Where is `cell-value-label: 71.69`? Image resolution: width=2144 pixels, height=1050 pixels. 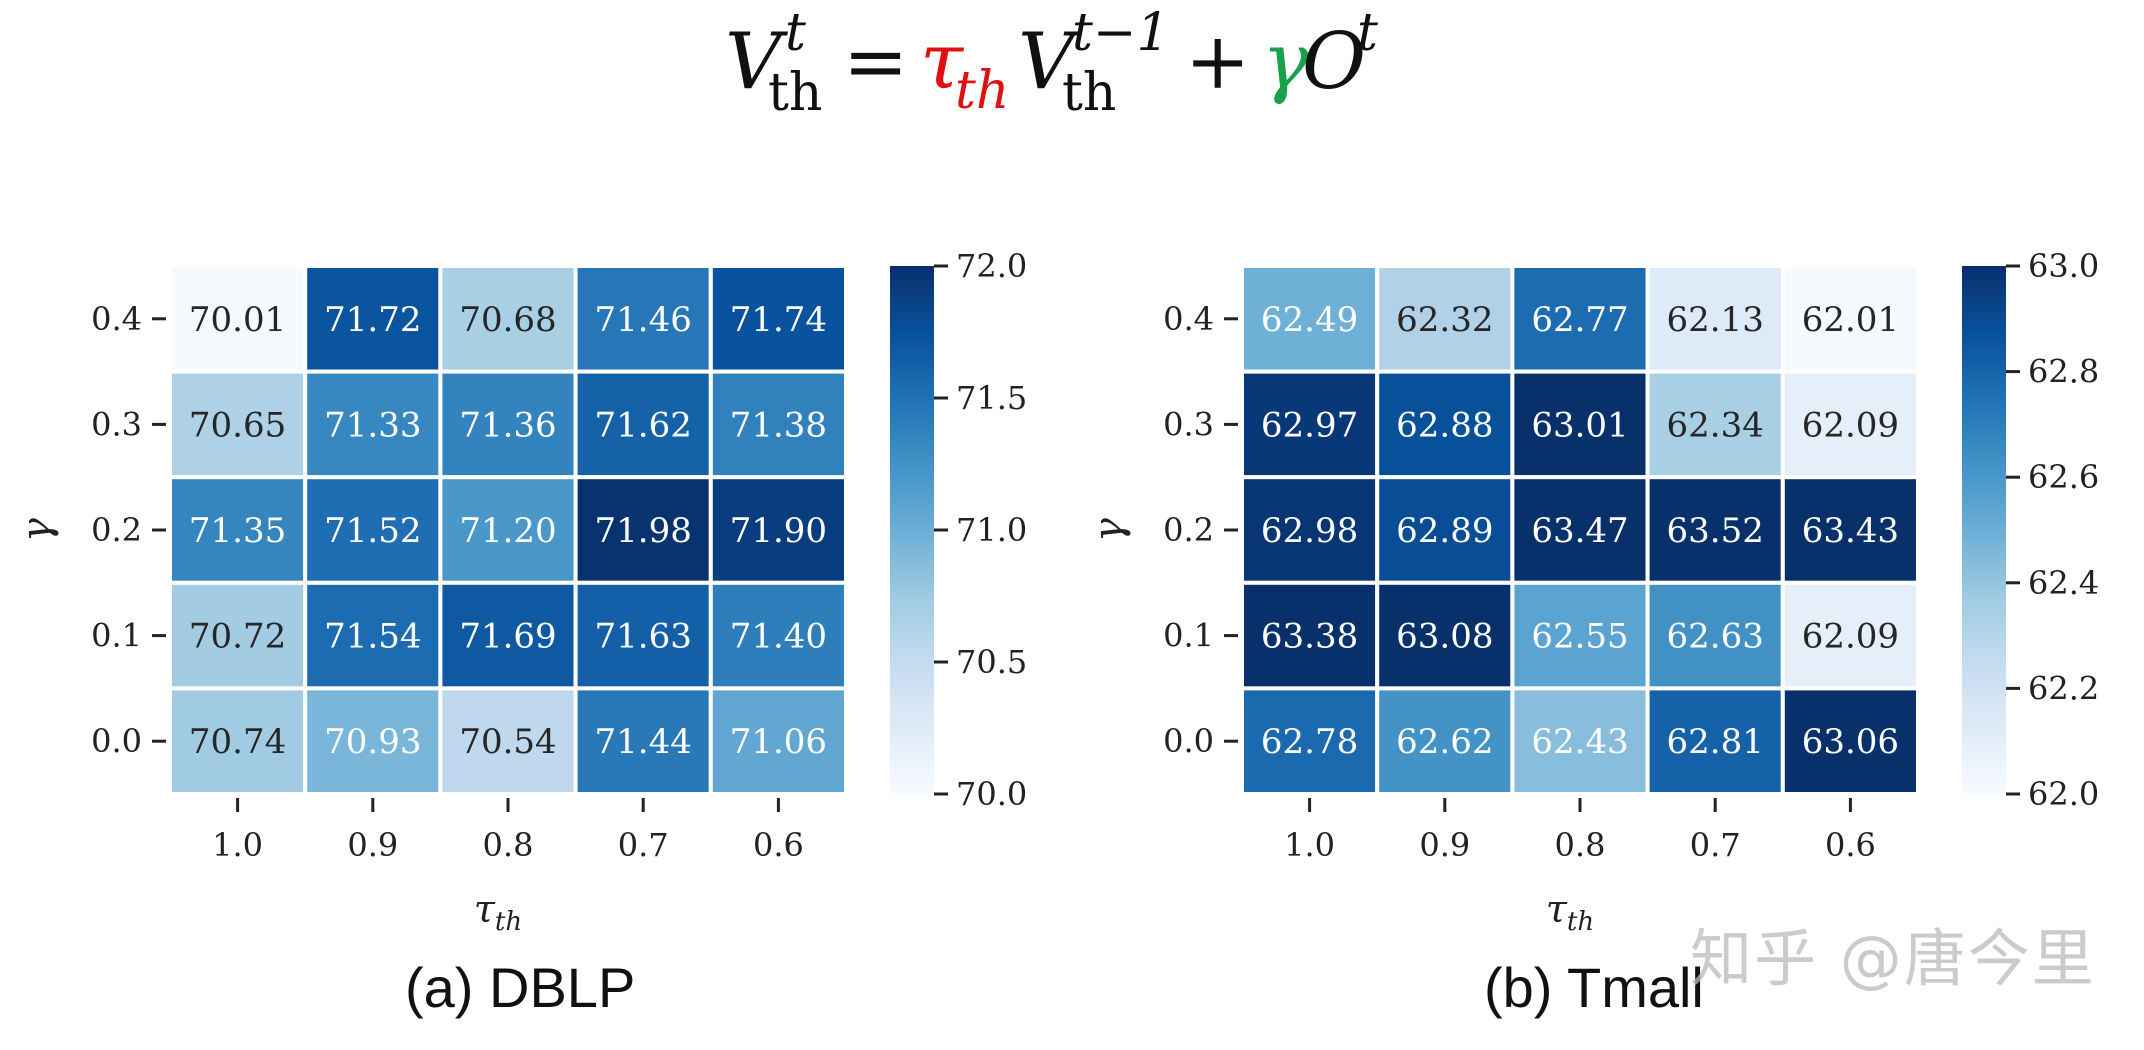
cell-value-label: 71.69 is located at coordinates (507, 637).